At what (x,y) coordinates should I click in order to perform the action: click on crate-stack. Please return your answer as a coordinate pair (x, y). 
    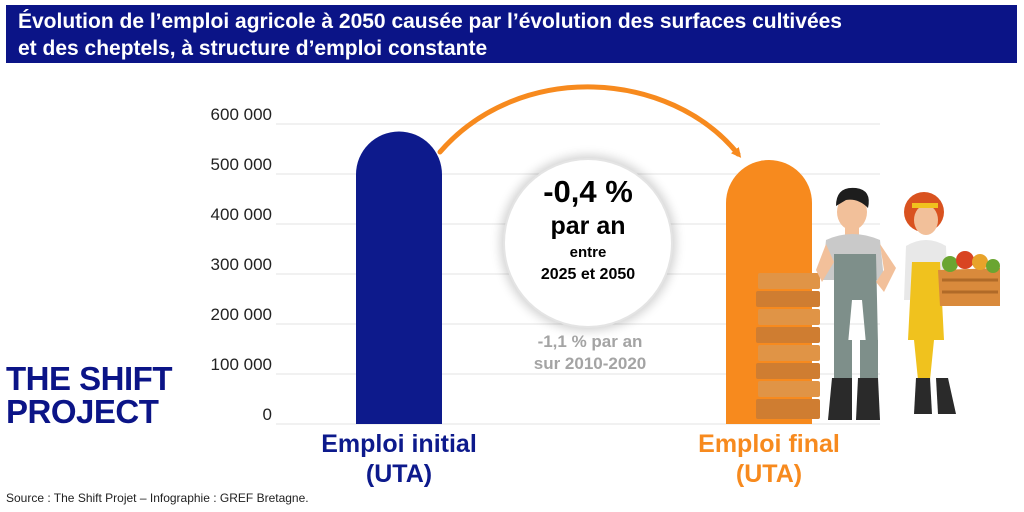
    Looking at the image, I should click on (788, 346).